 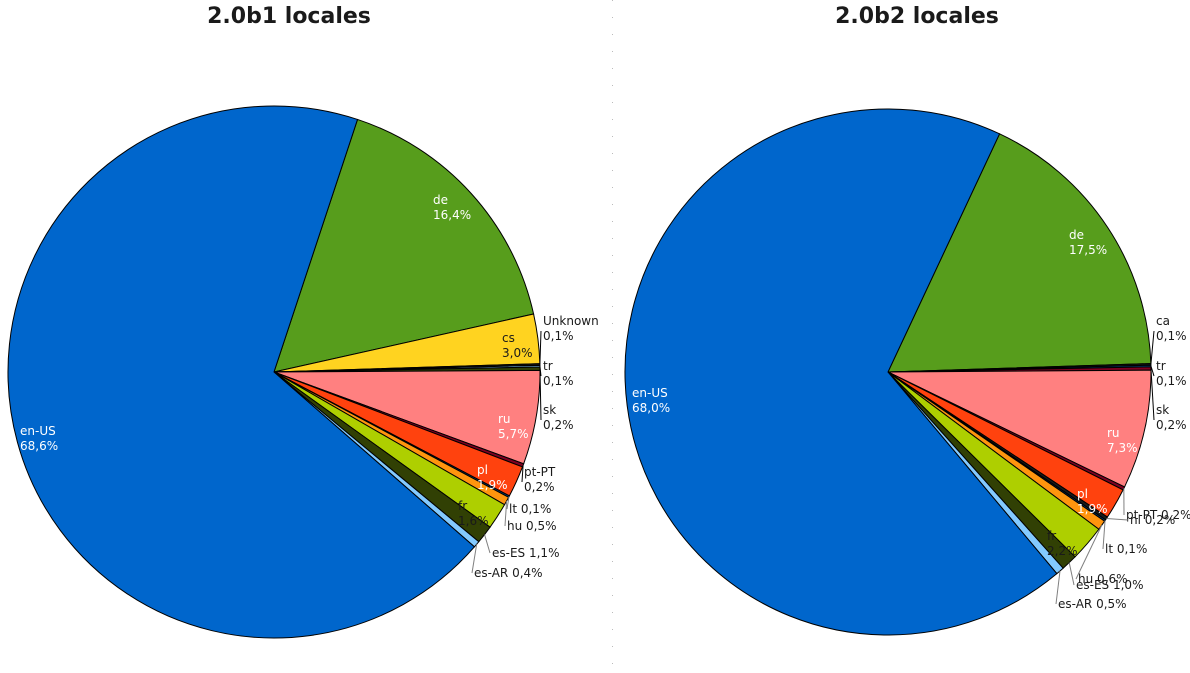 I want to click on slice-label-de: de 17,5%, so click(x=1088, y=242).